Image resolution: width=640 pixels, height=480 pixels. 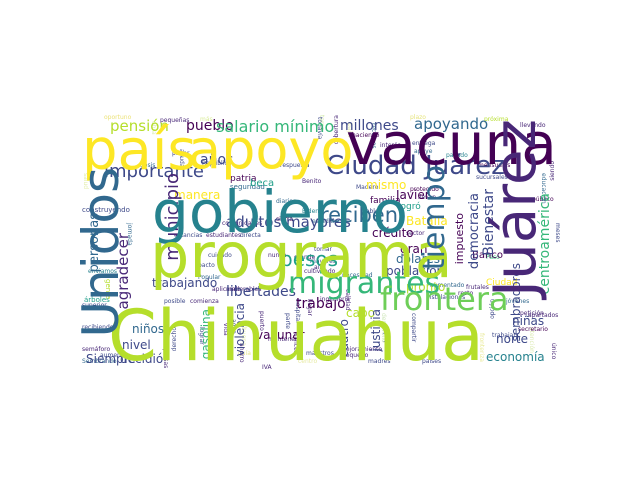 What do you see at coordinates (283, 339) in the screenshot?
I see `word-mantener: mantener` at bounding box center [283, 339].